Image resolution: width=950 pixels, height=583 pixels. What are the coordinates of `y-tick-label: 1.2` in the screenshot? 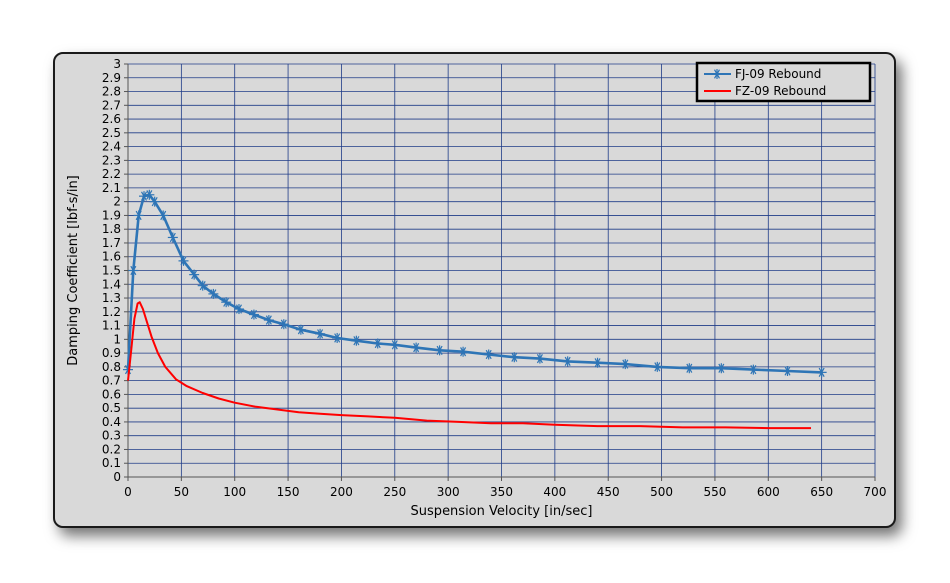 It's located at (111, 312).